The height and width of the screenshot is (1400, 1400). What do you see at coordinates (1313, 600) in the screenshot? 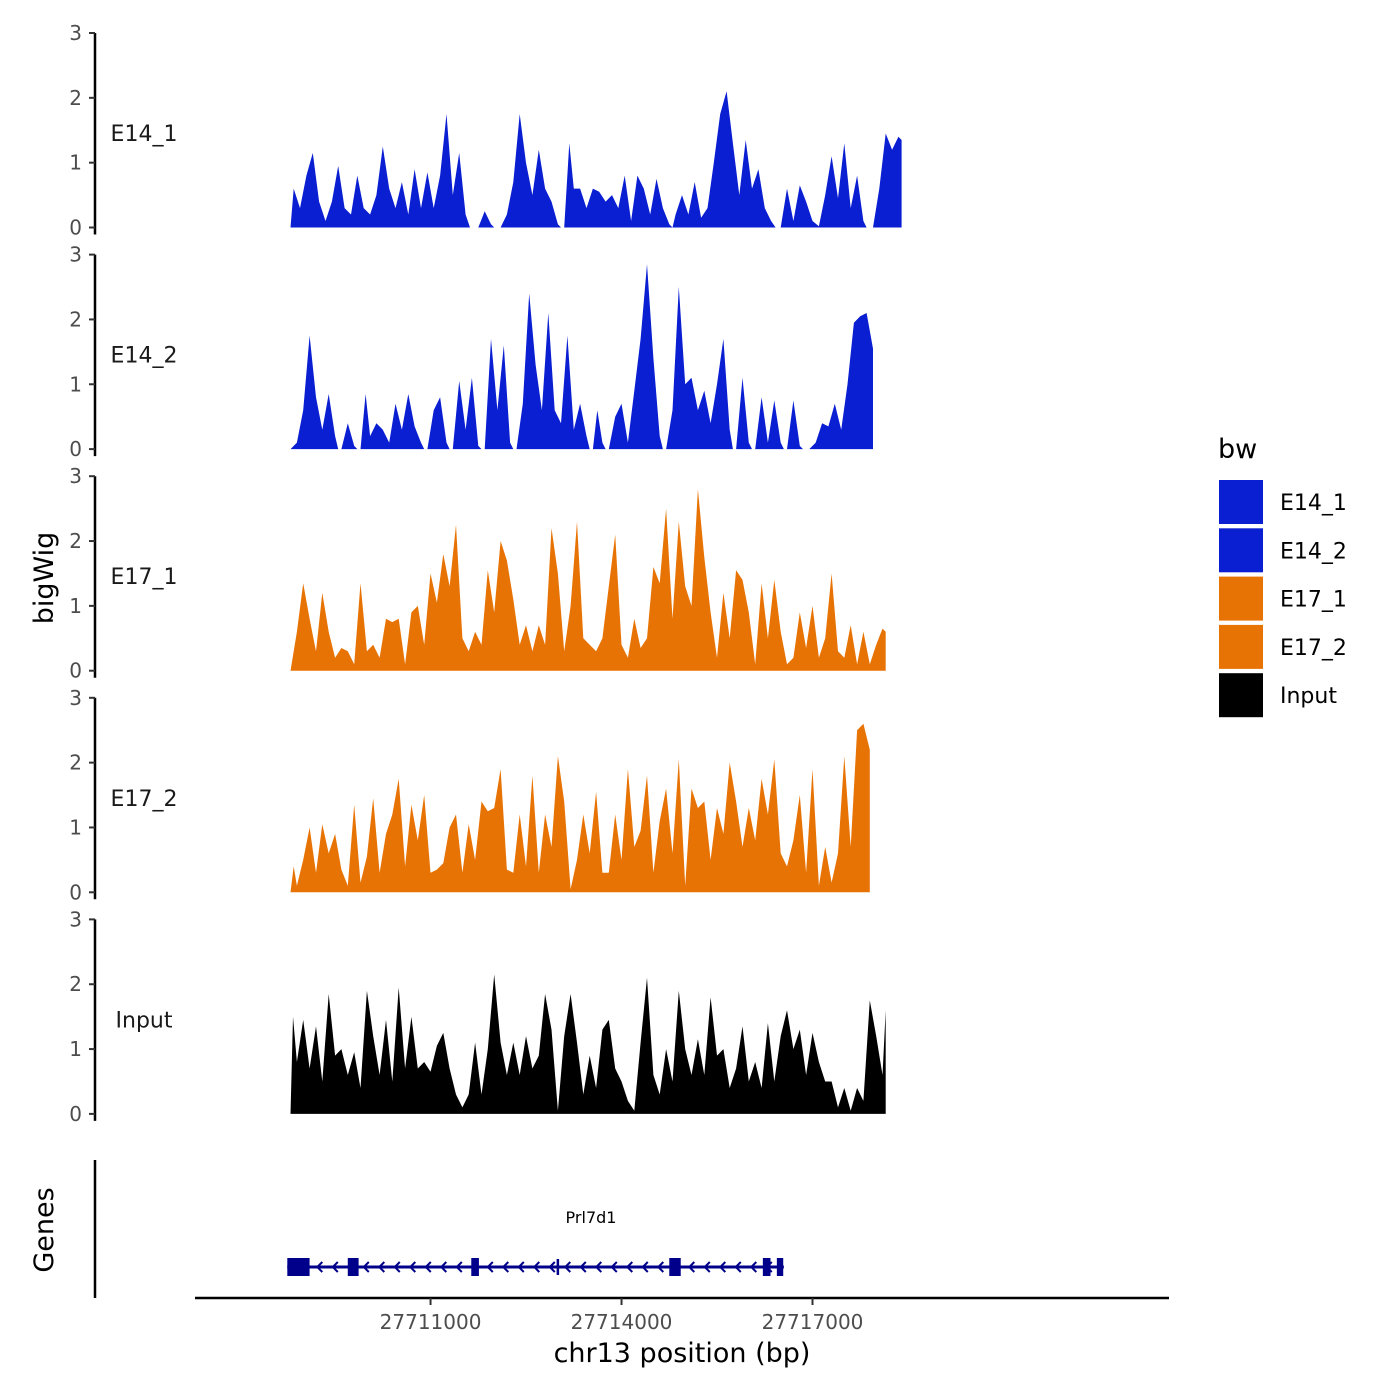
I see `legend-label: E17_1` at bounding box center [1313, 600].